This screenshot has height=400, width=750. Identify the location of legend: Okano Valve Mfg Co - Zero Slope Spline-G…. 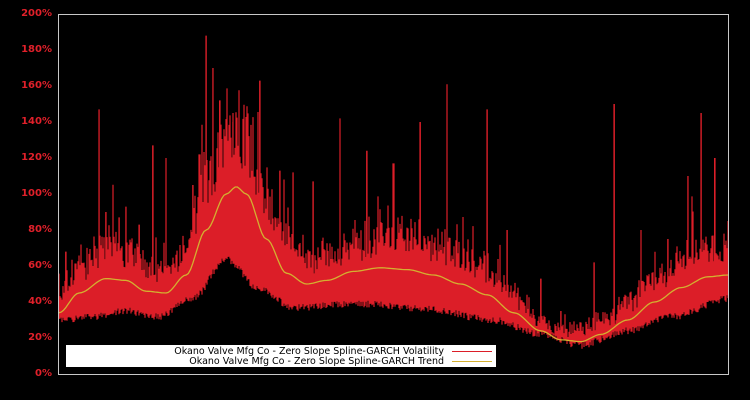
(281, 356).